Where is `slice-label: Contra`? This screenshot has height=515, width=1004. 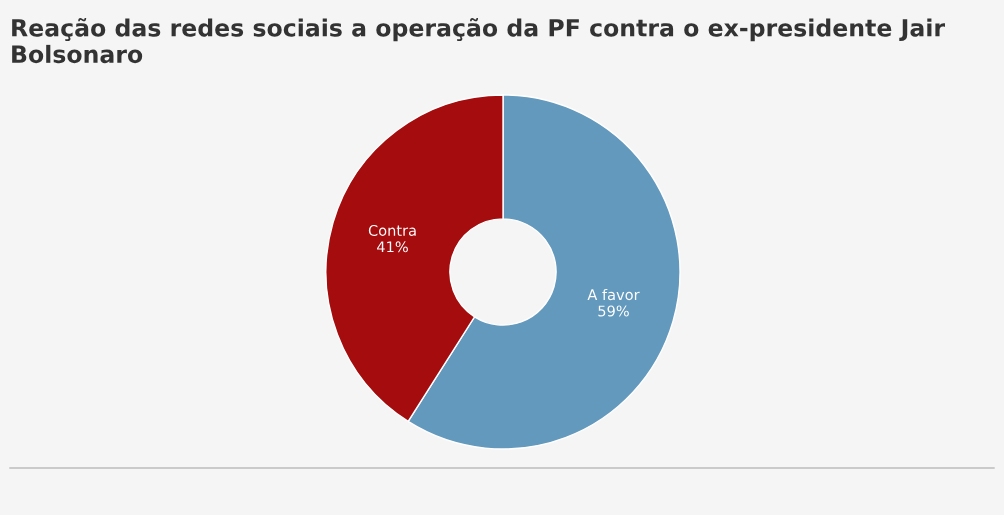 slice-label: Contra is located at coordinates (392, 230).